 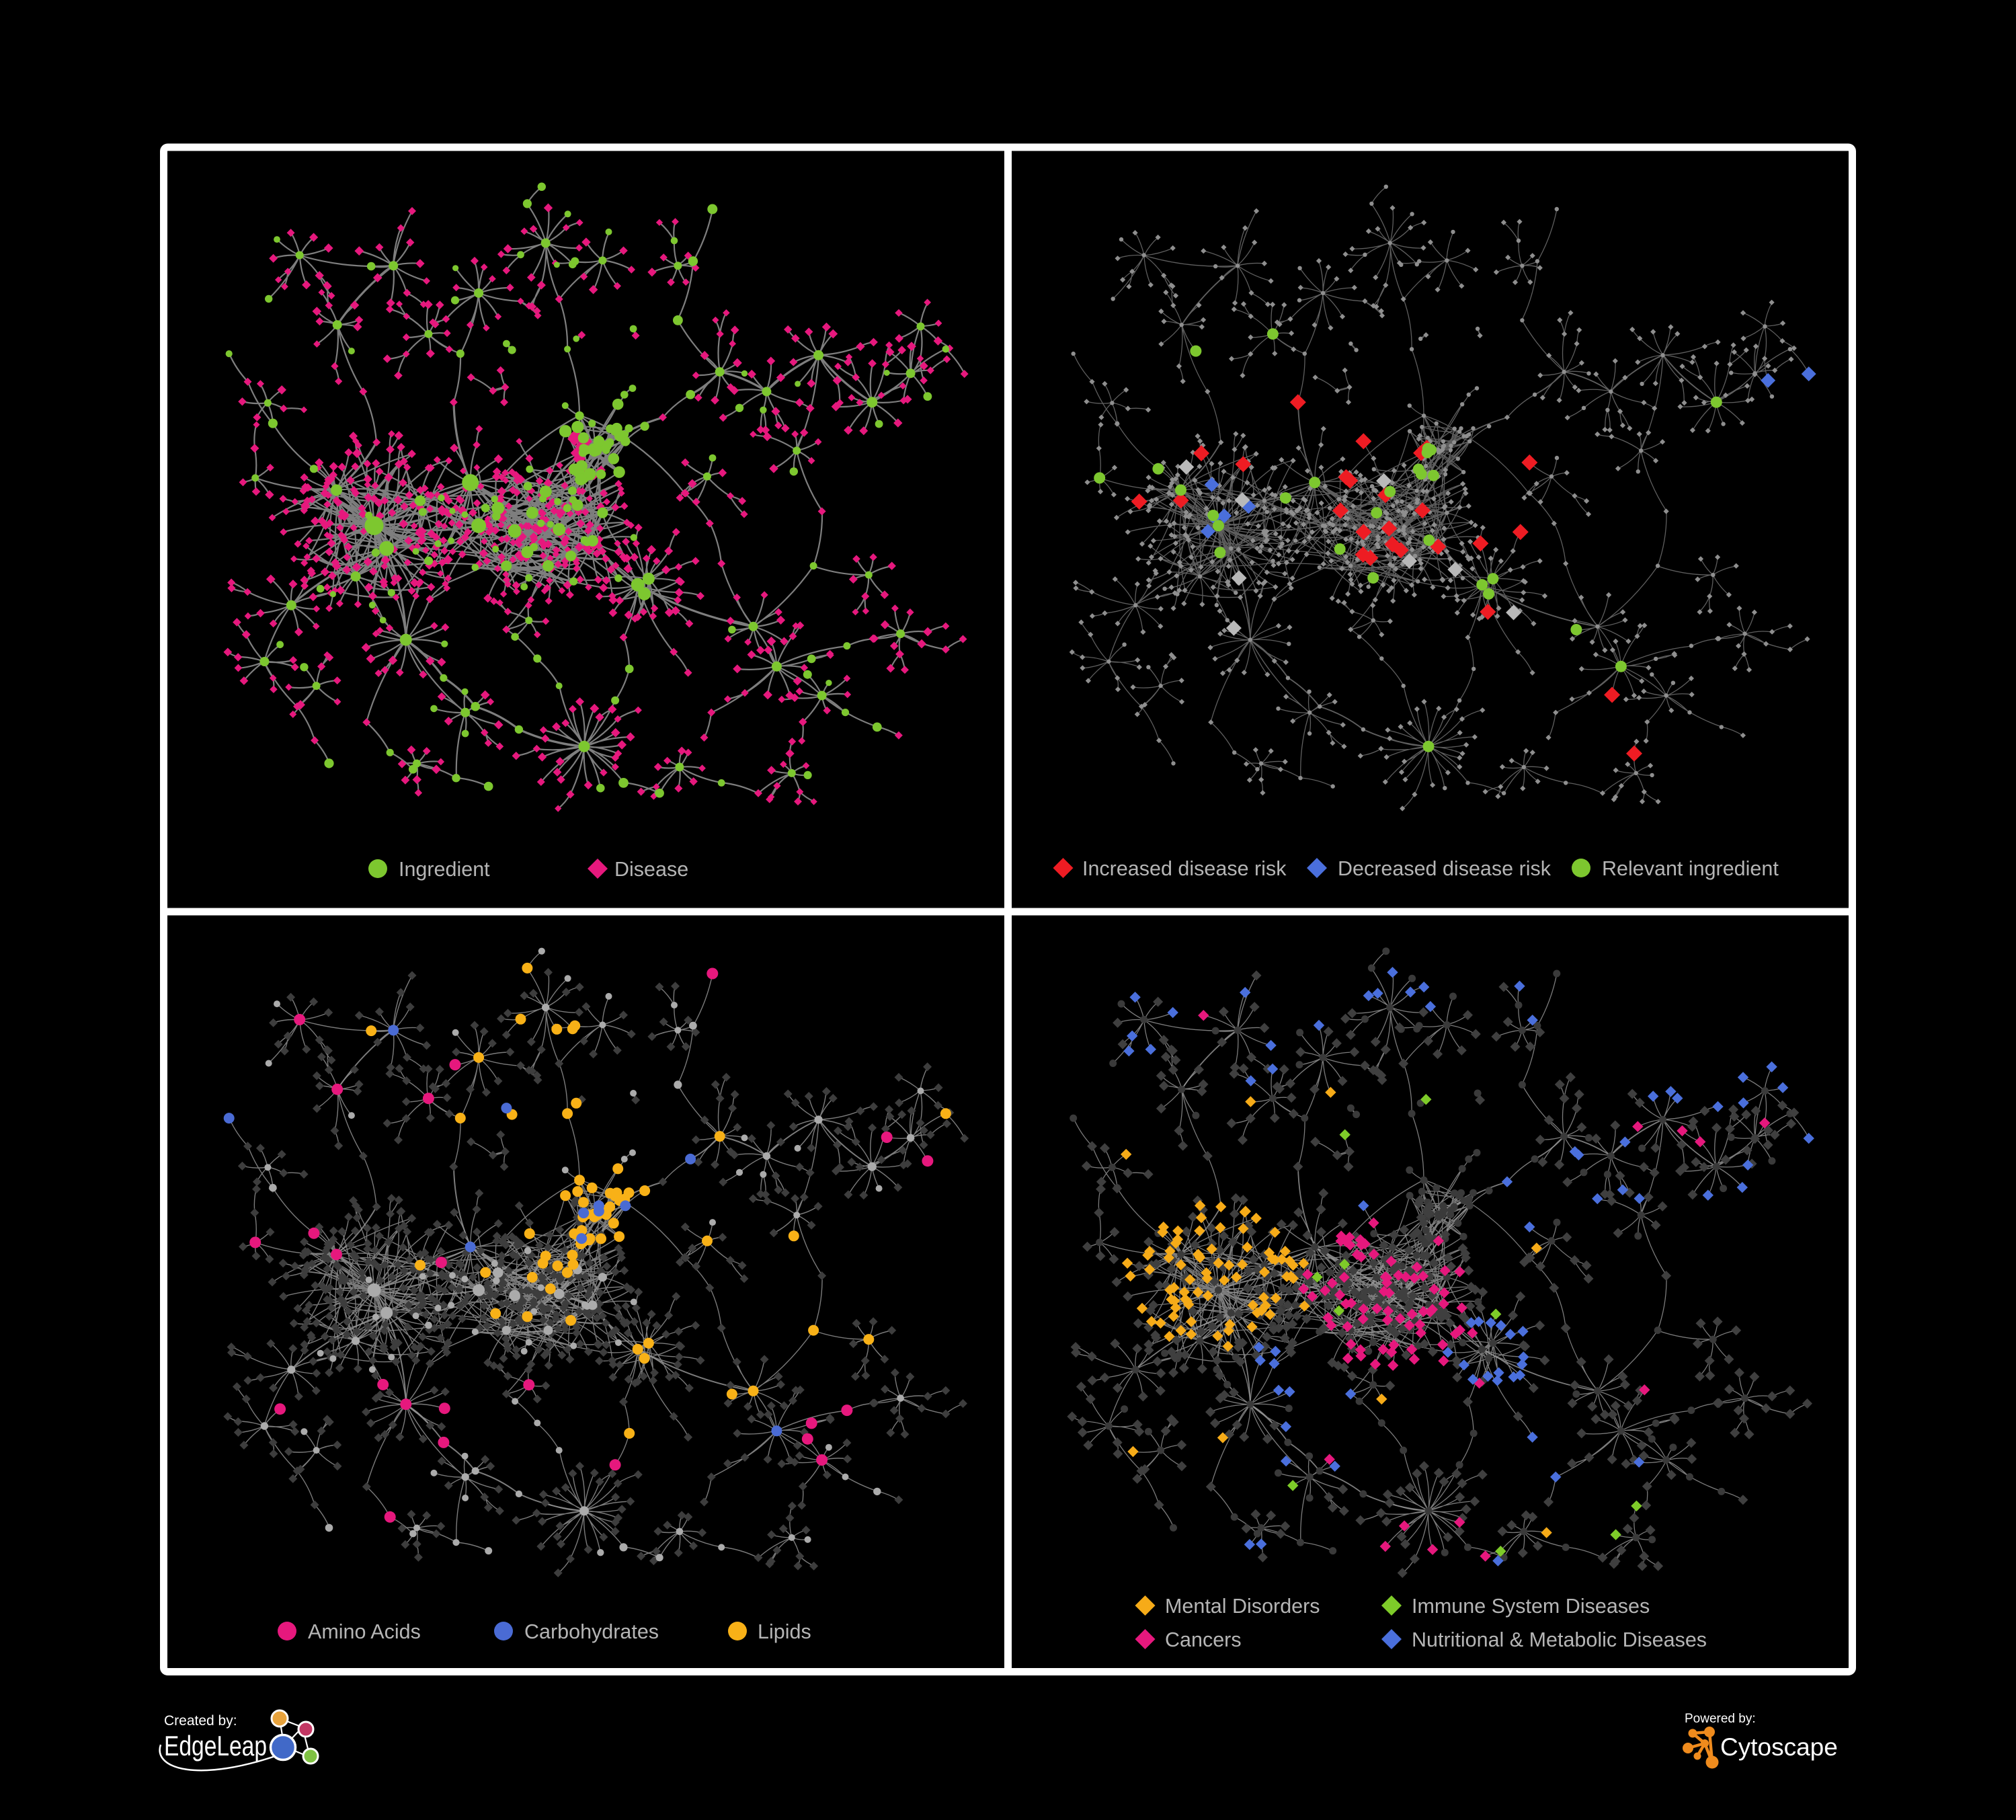 I want to click on svg-text: Carbohydrates, so click(x=591, y=1631).